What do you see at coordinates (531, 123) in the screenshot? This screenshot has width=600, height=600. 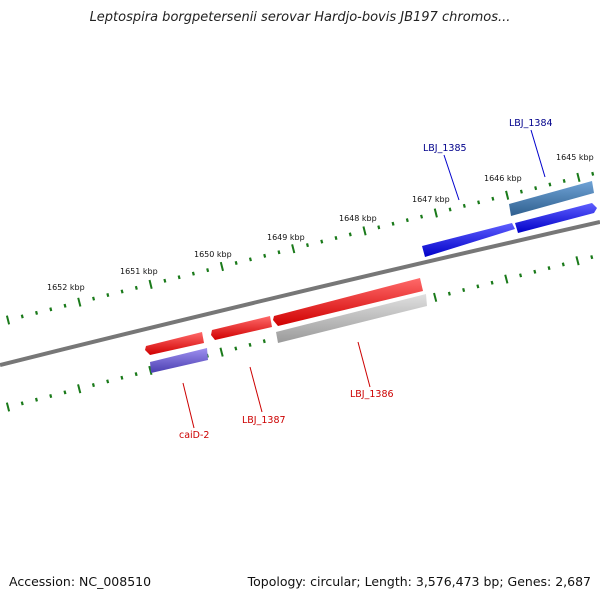 I see `gene-label-lbj1384: LBJ_1384` at bounding box center [531, 123].